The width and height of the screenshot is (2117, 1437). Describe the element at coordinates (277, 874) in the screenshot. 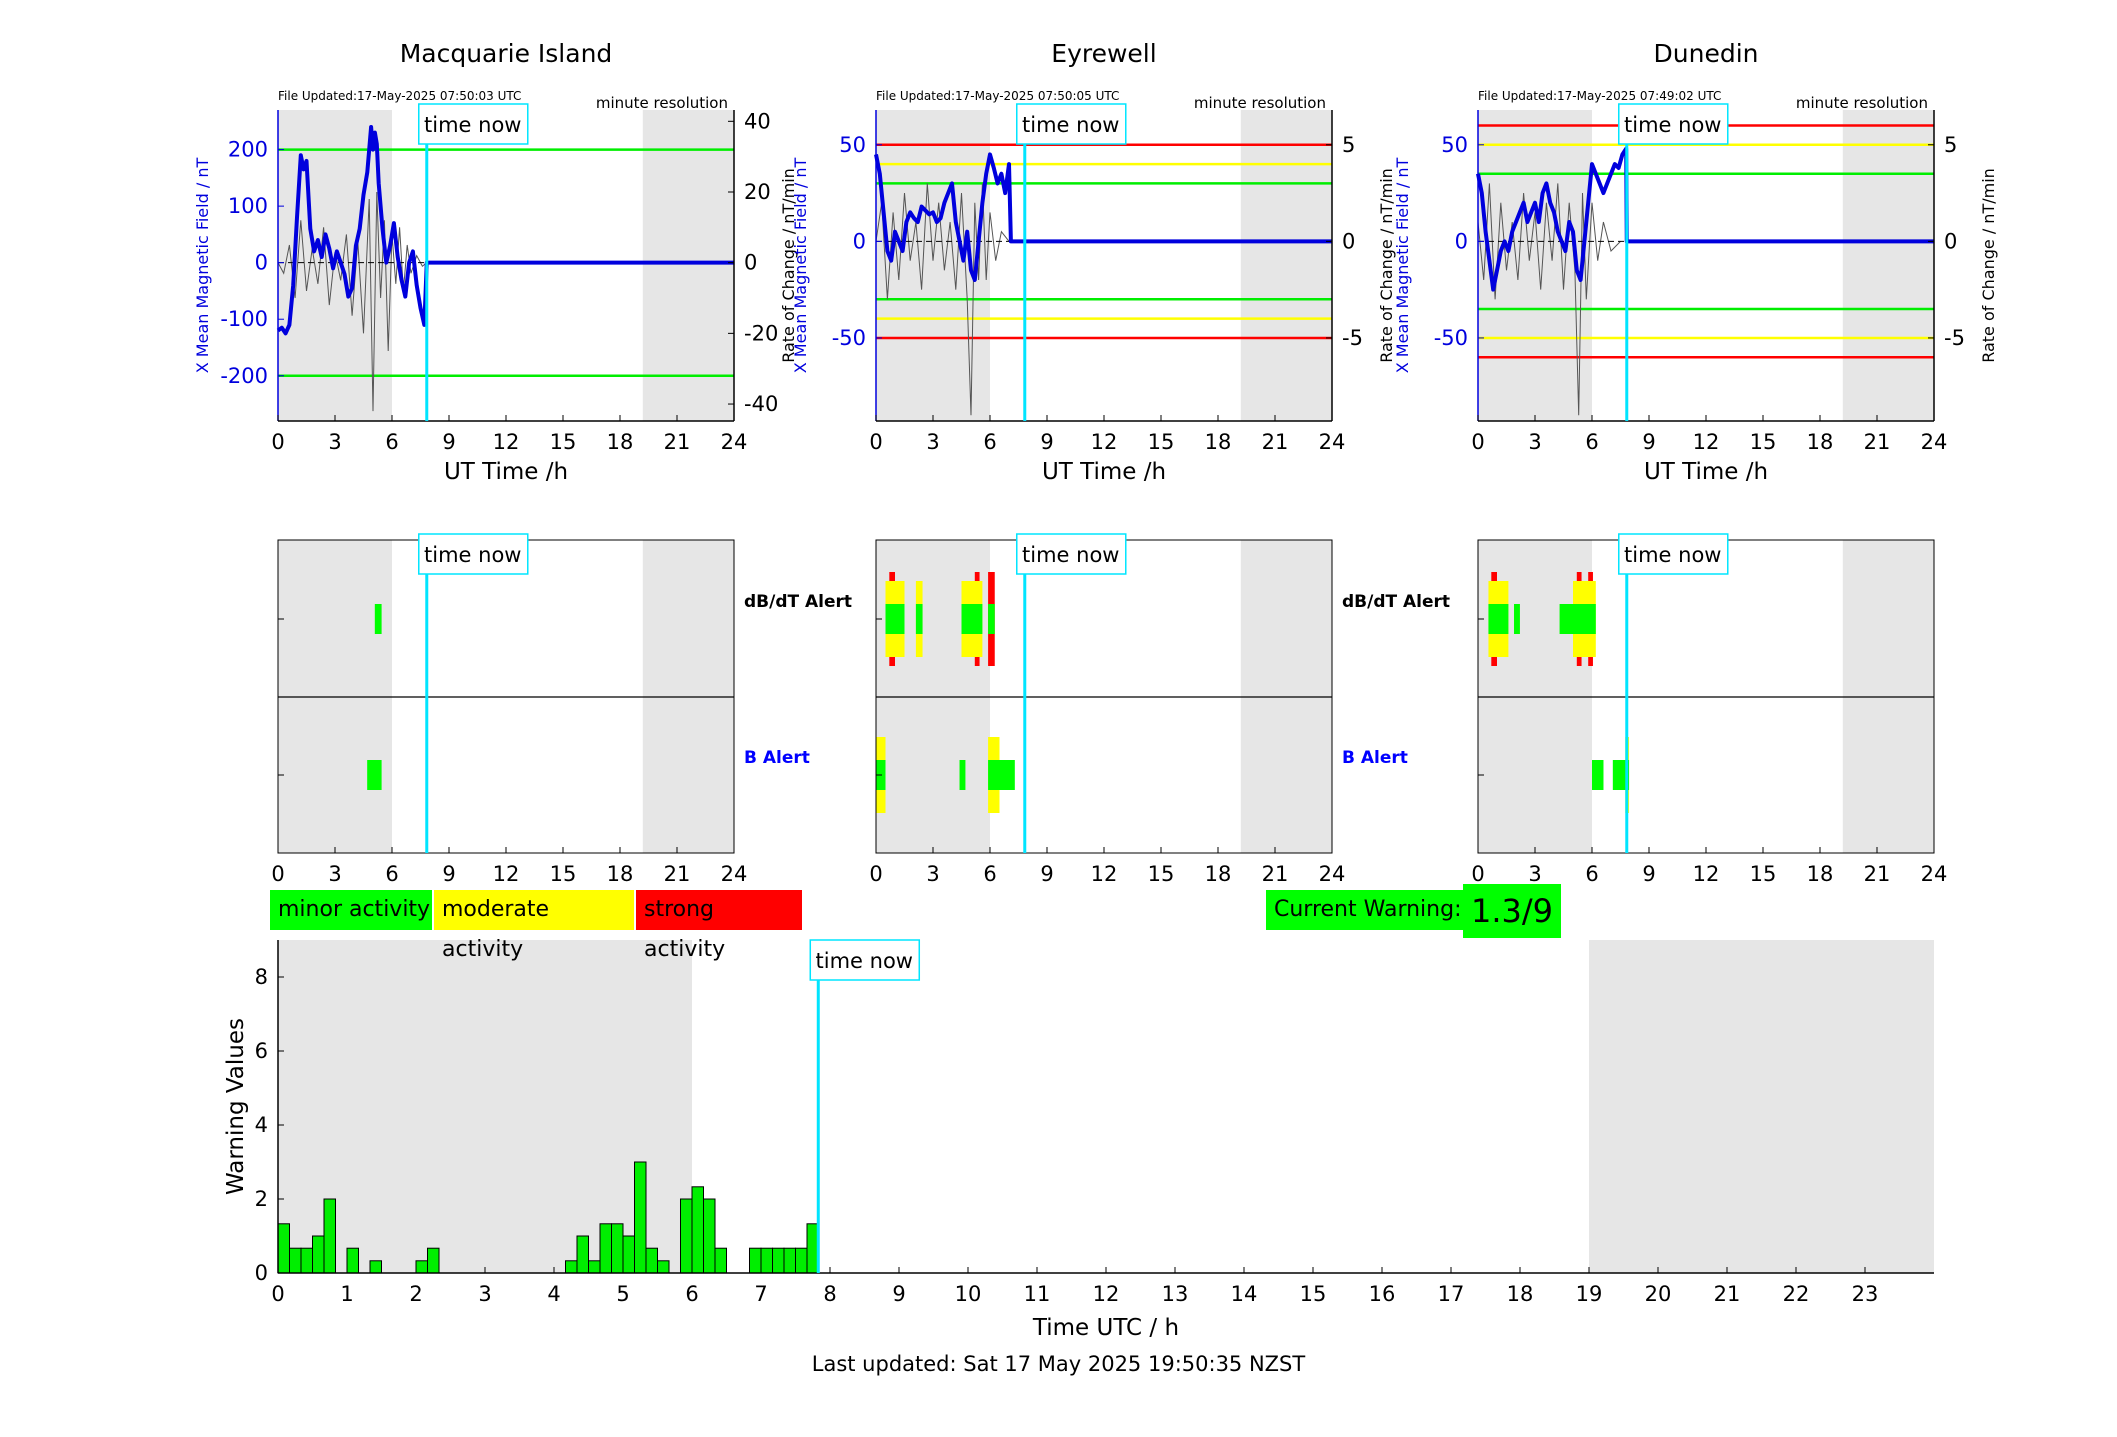

I see `alert-strip-0-xtick-label: 0` at that location.